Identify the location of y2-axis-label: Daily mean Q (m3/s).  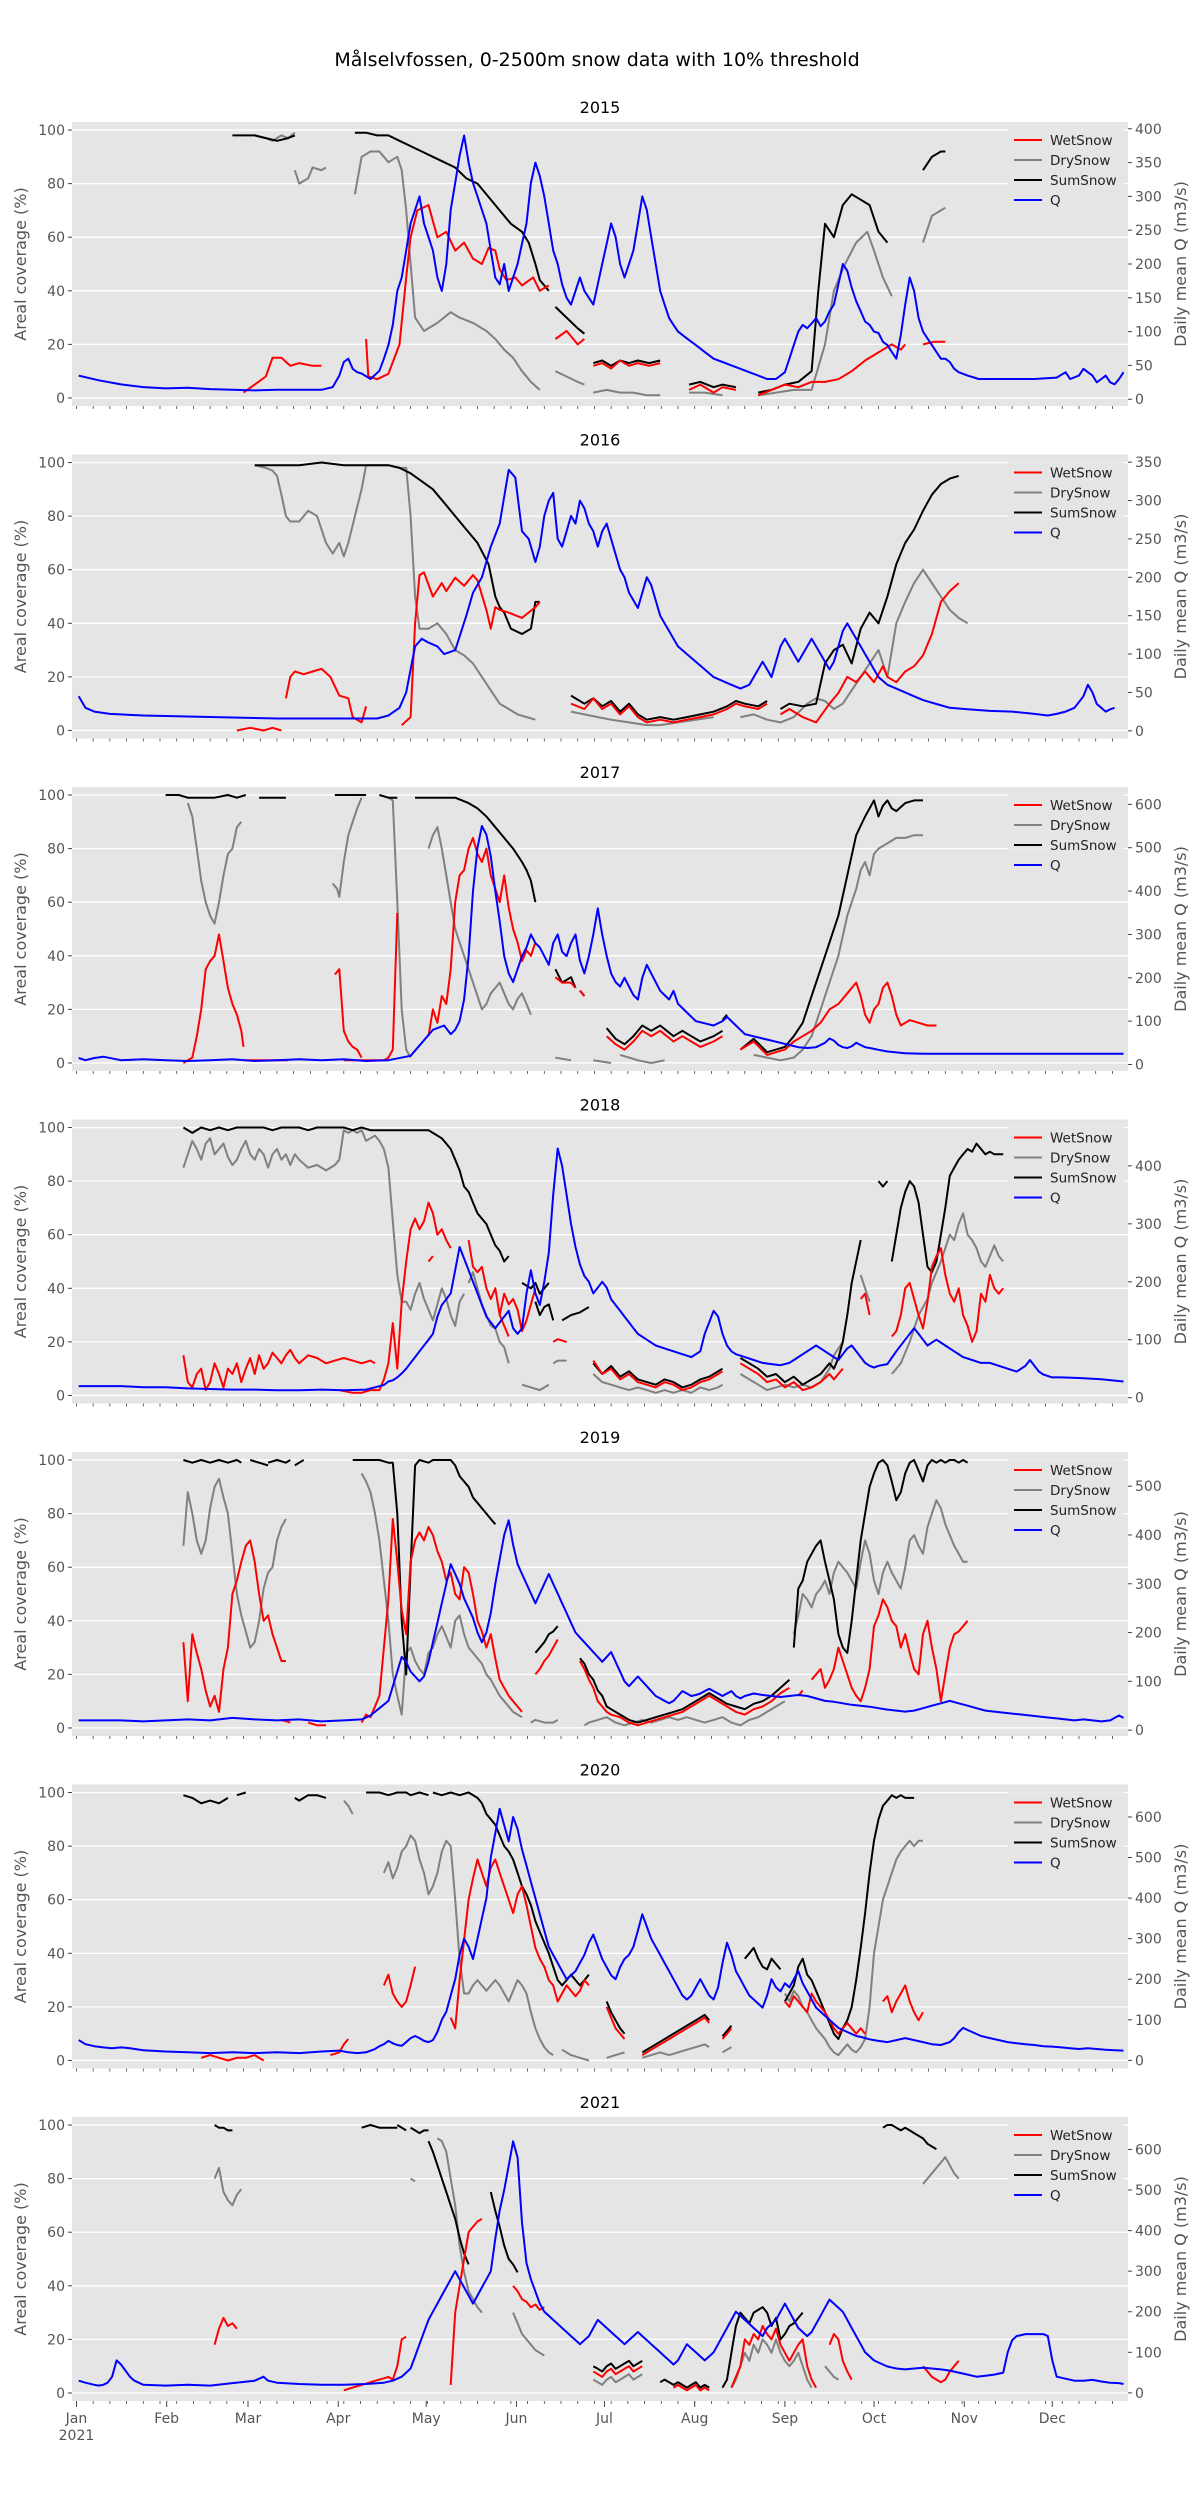
(1180, 264).